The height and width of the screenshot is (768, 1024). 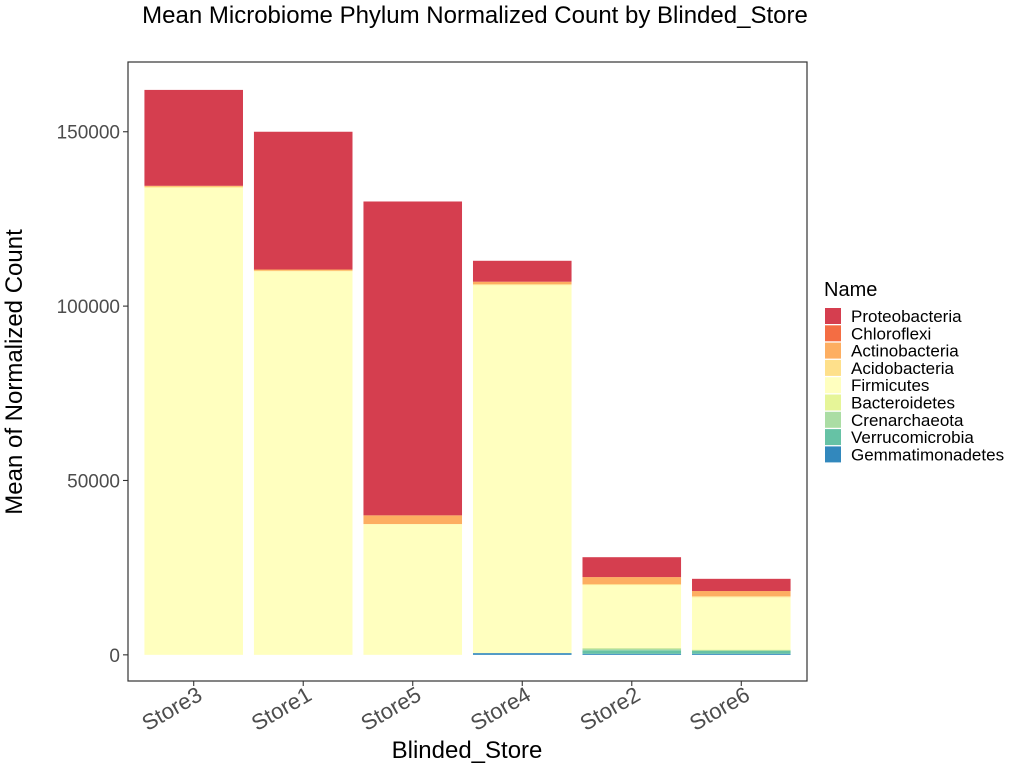 What do you see at coordinates (391, 709) in the screenshot?
I see `x-tick-label: Store5` at bounding box center [391, 709].